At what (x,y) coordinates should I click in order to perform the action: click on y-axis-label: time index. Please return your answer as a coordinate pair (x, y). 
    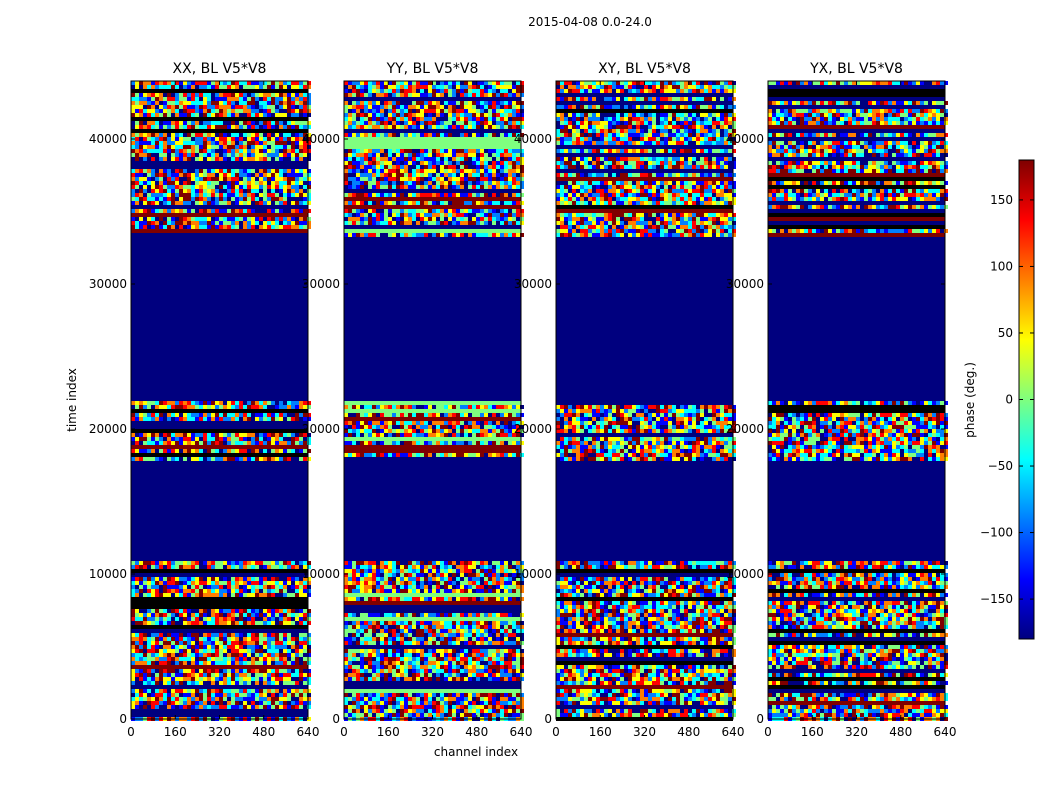
    Looking at the image, I should click on (72, 400).